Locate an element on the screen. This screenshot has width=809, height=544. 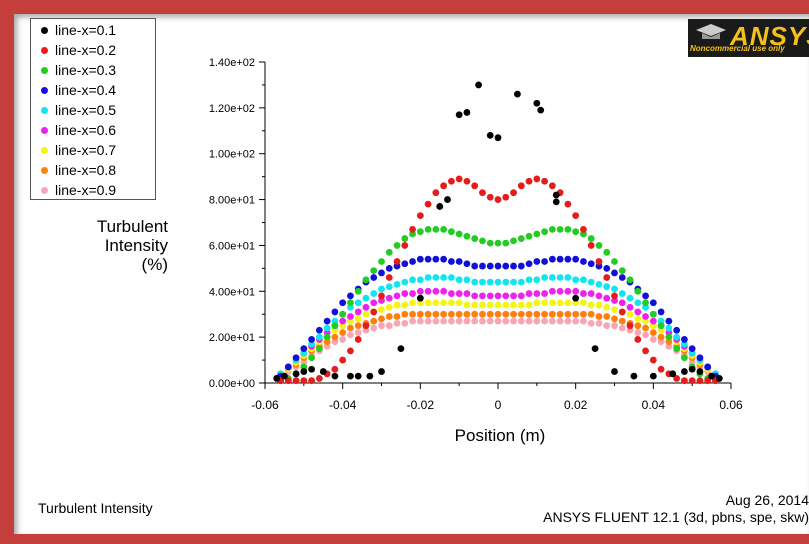
legend-item: line-x=0.7 is located at coordinates (93, 150).